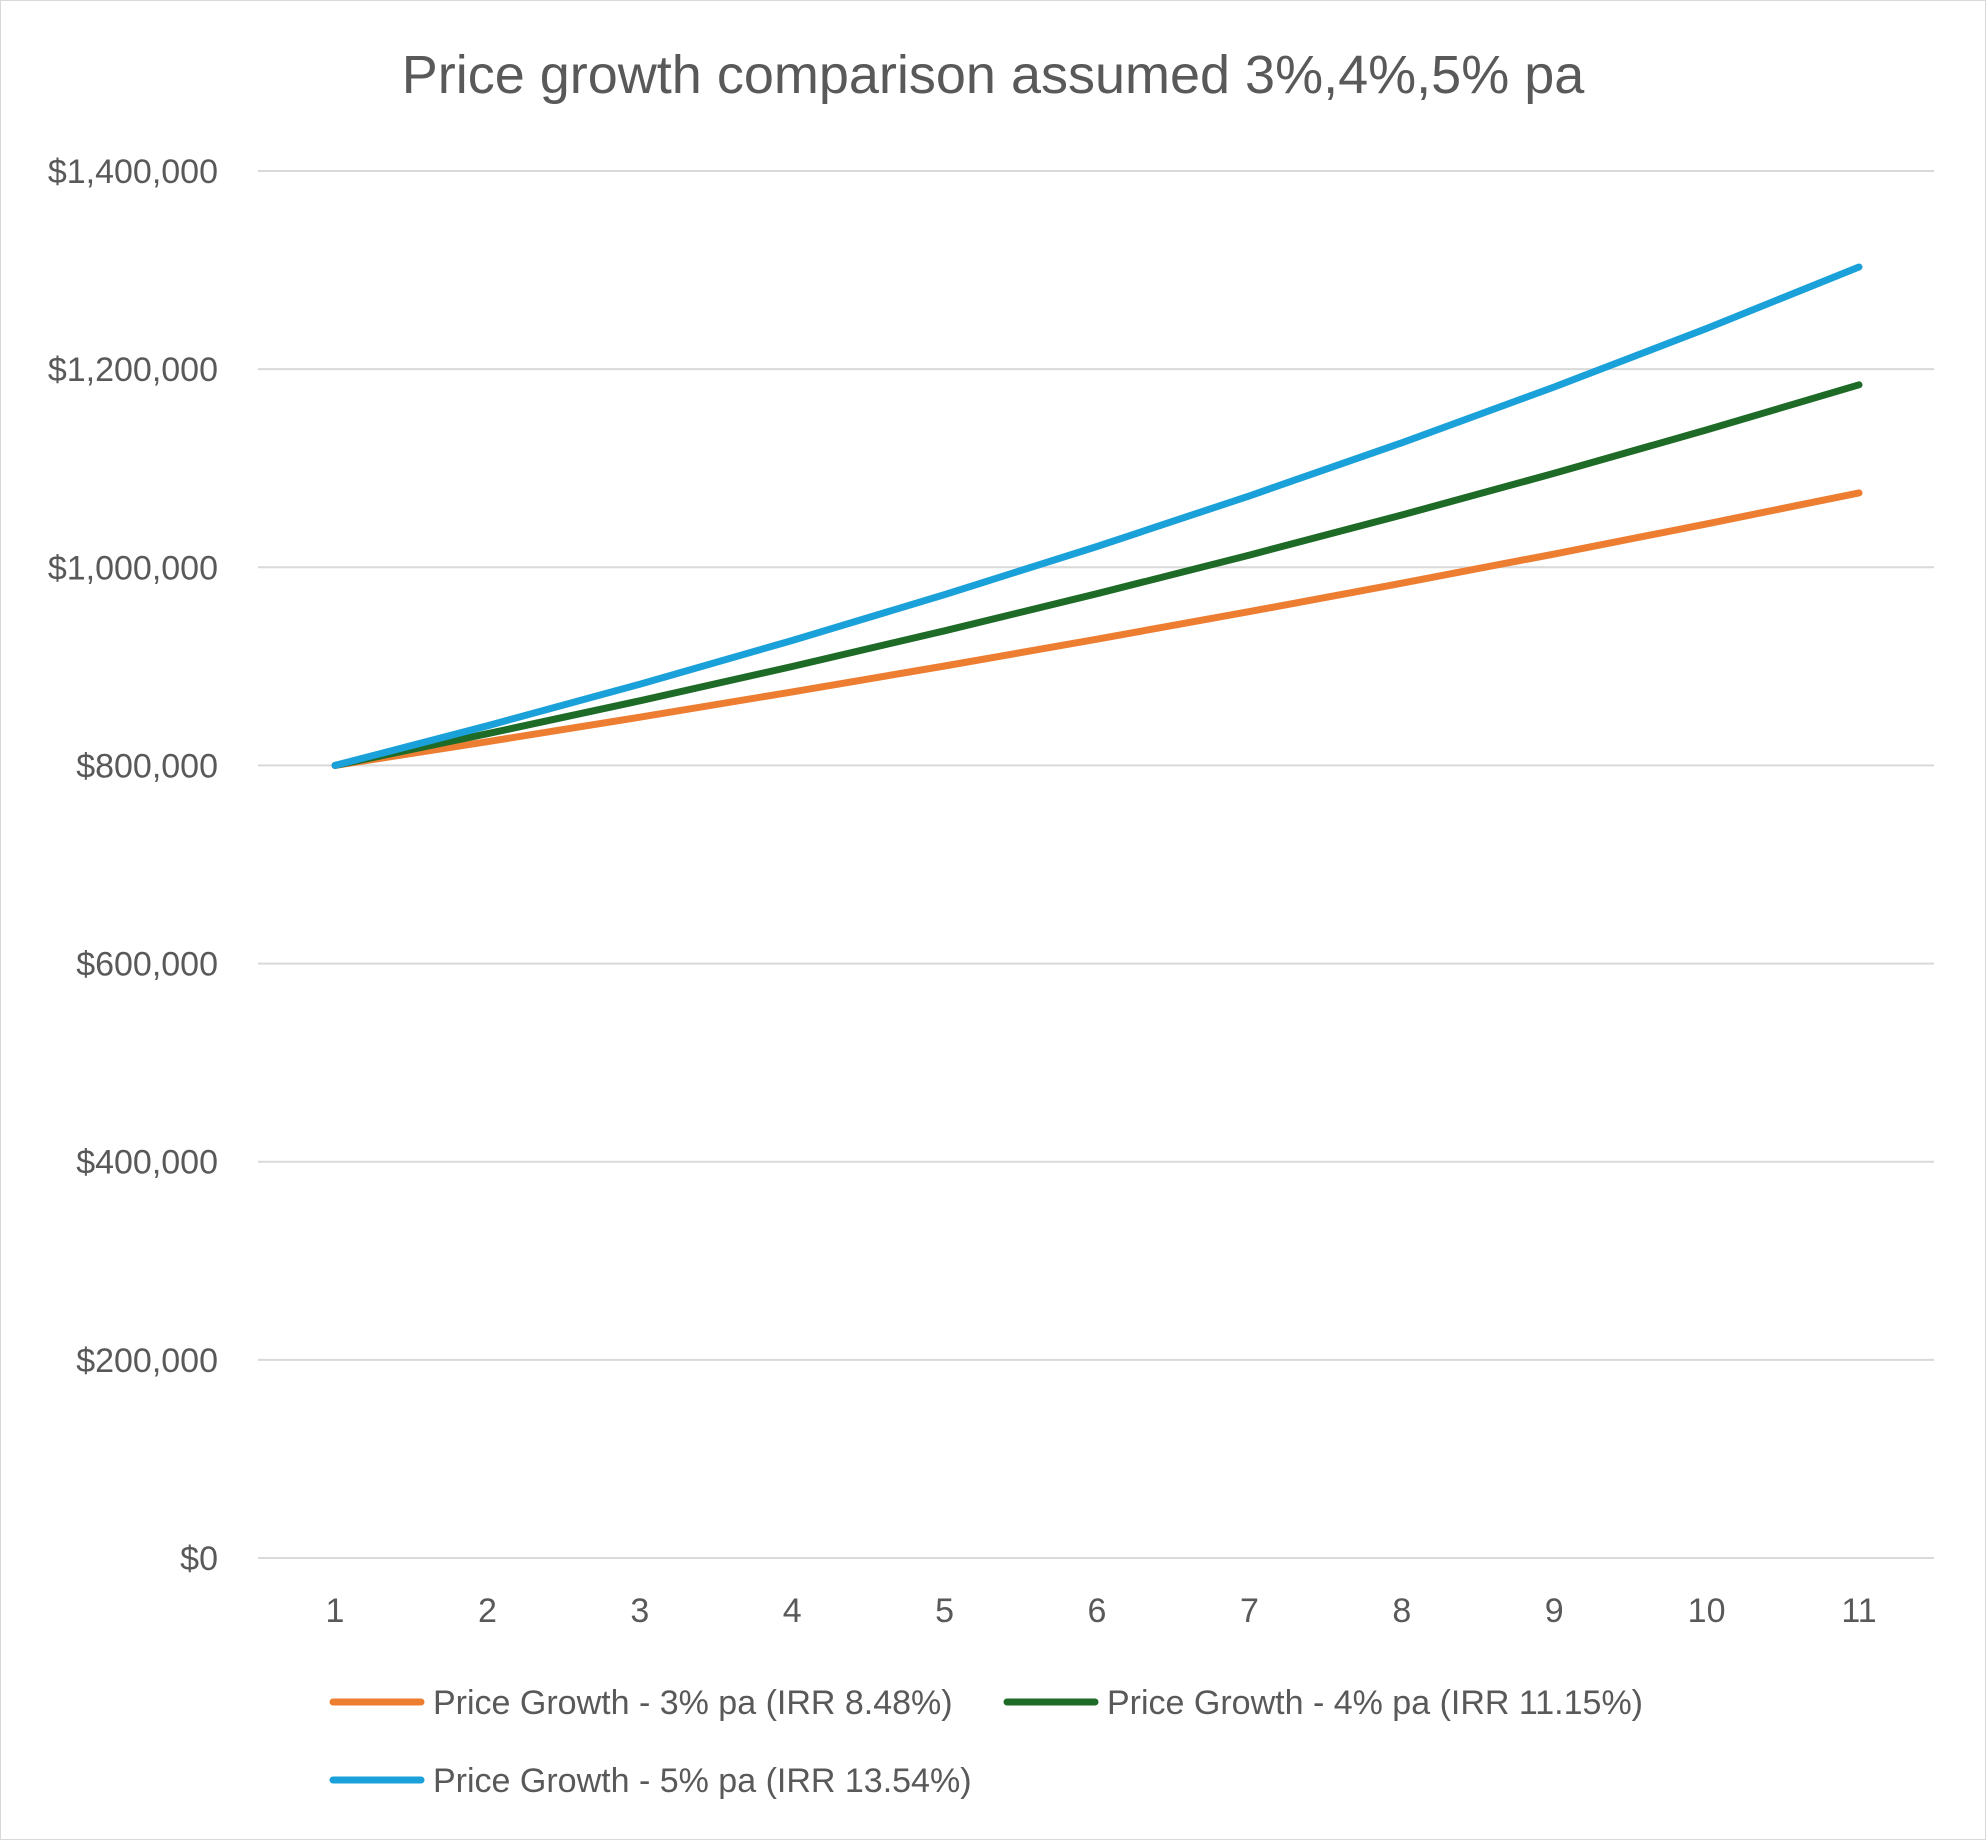 The width and height of the screenshot is (1986, 1840). What do you see at coordinates (147, 1361) in the screenshot?
I see `y-tick-label: $200,000` at bounding box center [147, 1361].